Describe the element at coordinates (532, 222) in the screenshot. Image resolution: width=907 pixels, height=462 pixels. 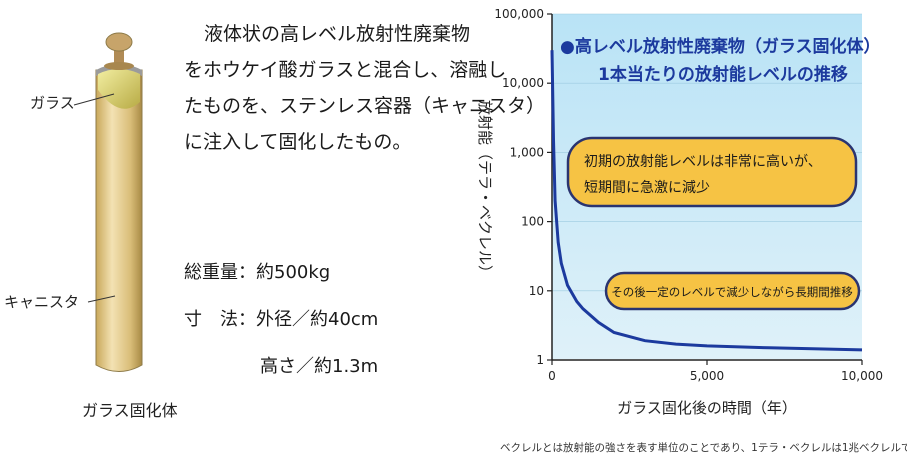
I see `y-tick-label: 100` at that location.